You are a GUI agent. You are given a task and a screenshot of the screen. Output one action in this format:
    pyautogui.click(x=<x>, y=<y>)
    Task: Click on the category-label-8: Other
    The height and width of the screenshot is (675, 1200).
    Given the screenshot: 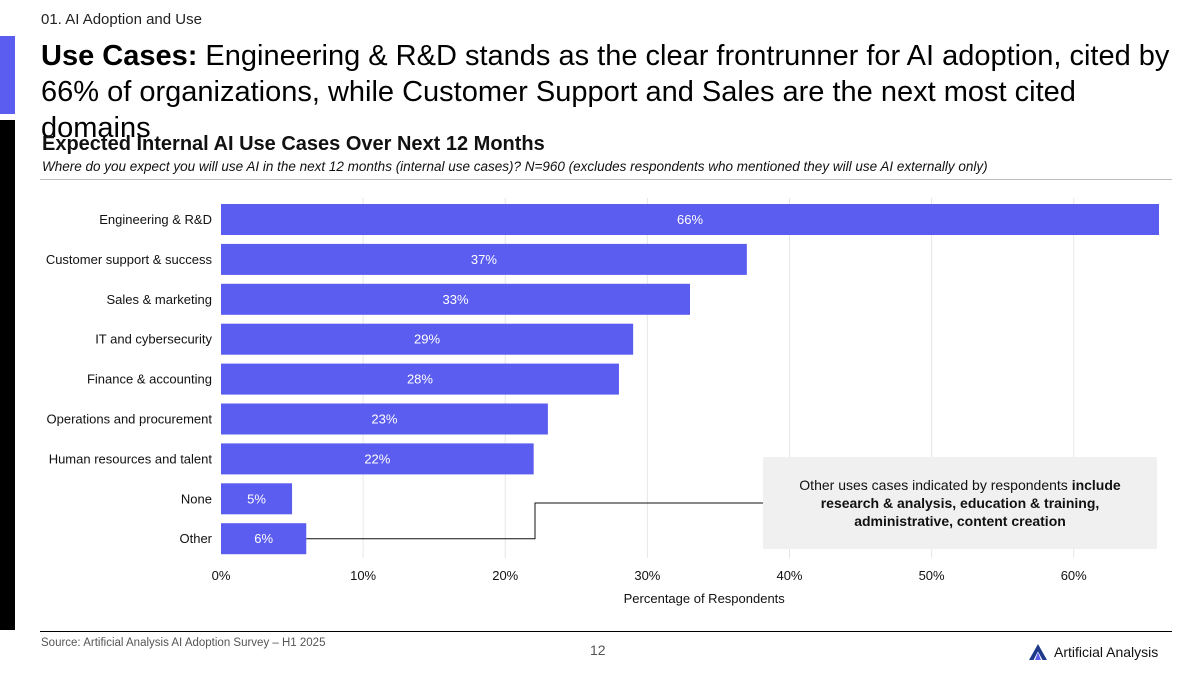 What is the action you would take?
    pyautogui.click(x=195, y=538)
    